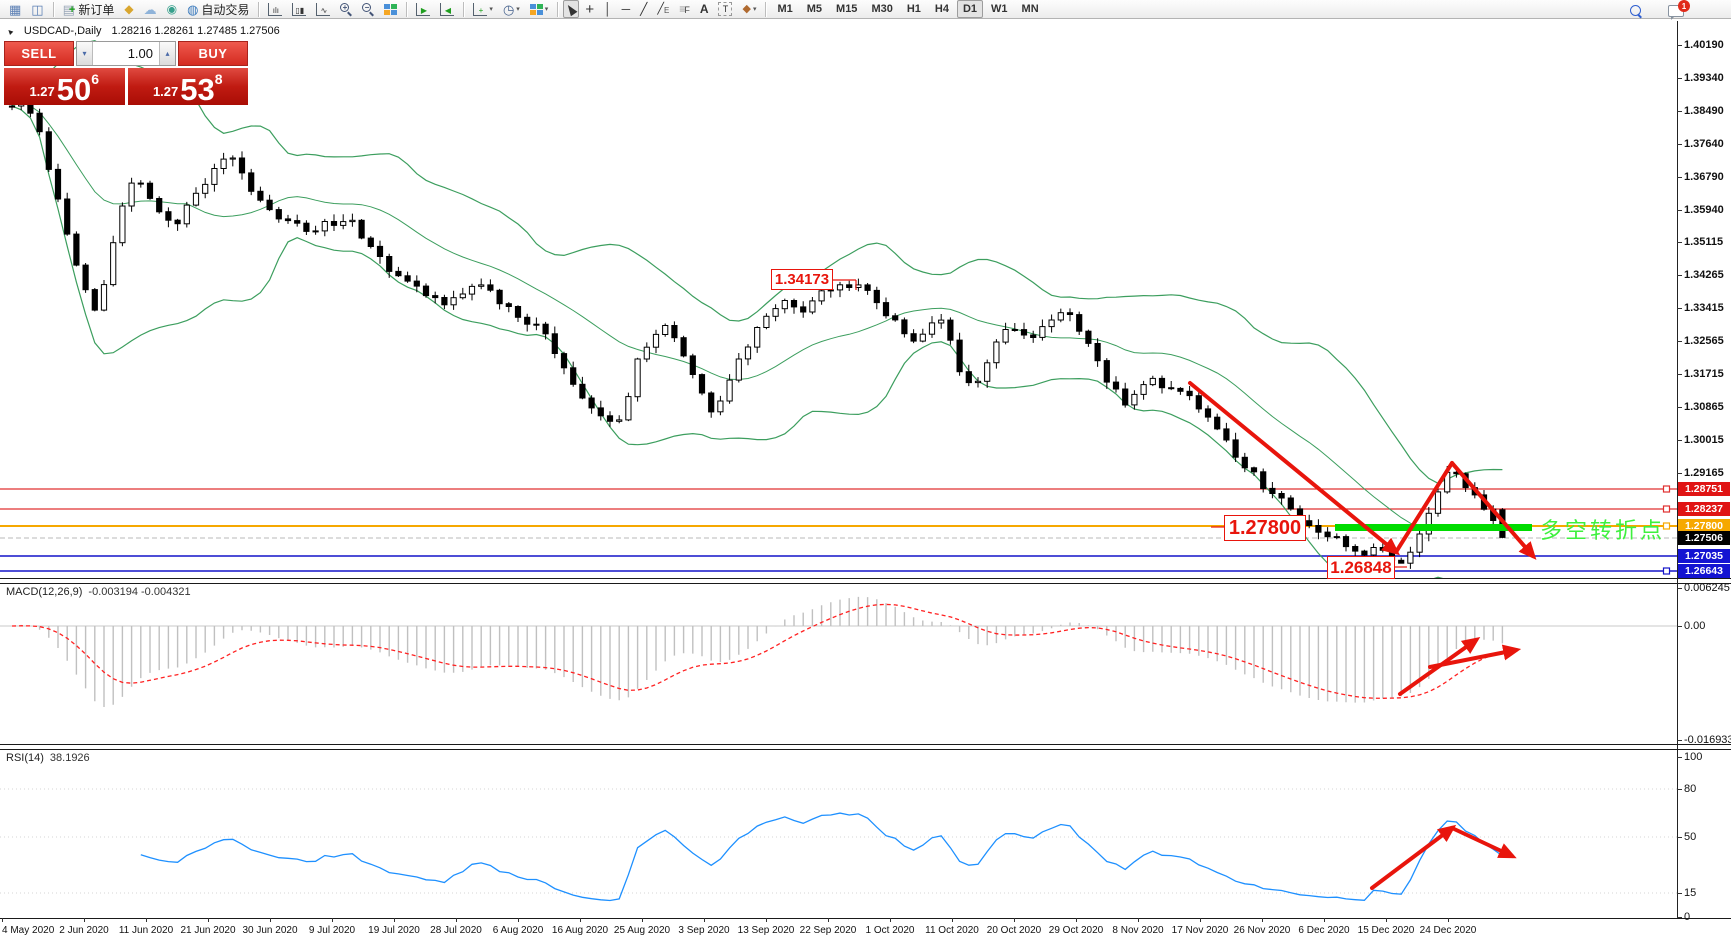 This screenshot has height=942, width=1731. I want to click on horizontal-line-tool: ─, so click(626, 9).